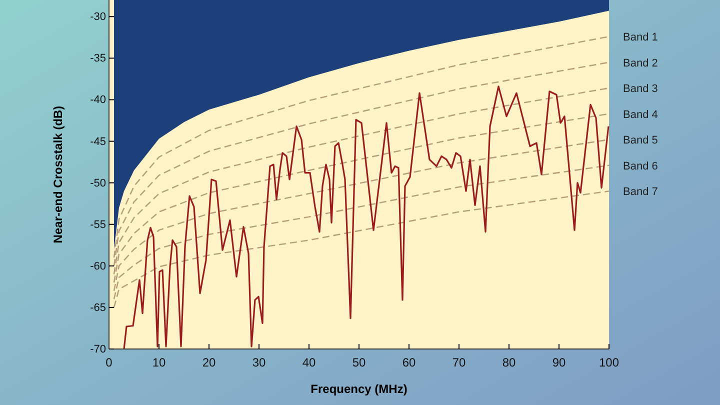  I want to click on y-tick-label: -65, so click(98, 308).